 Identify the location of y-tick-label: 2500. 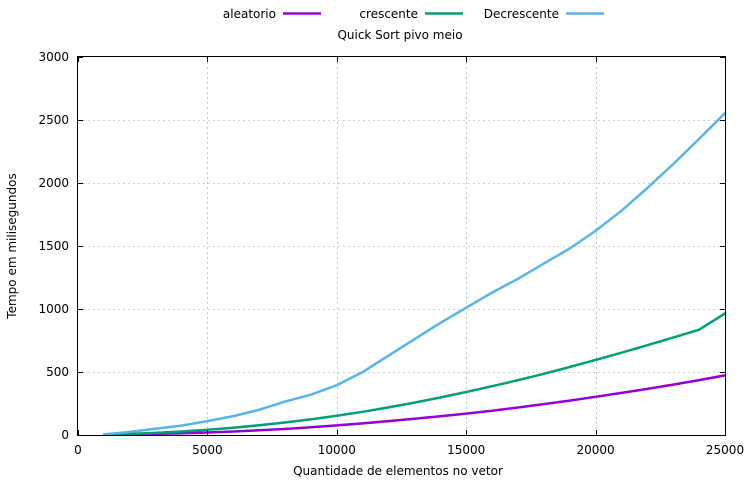
(53, 120).